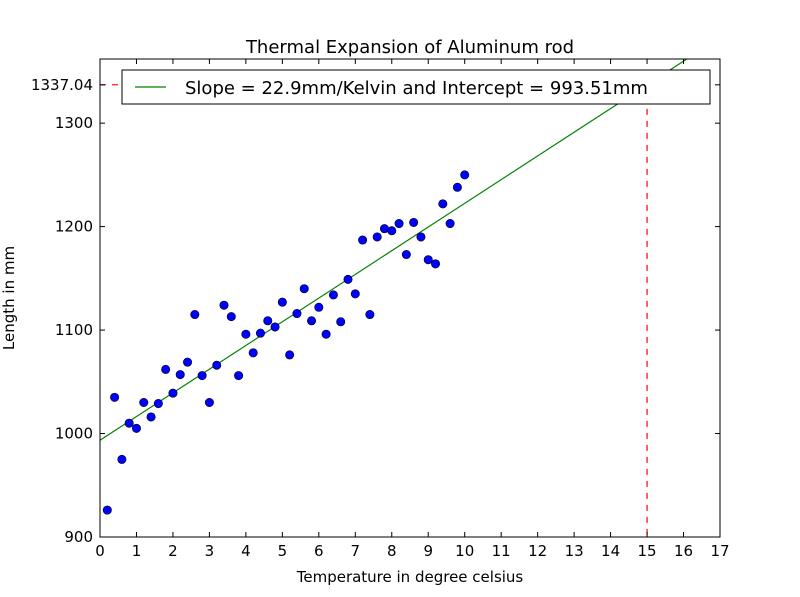  What do you see at coordinates (574, 551) in the screenshot?
I see `x-tick-label: 13` at bounding box center [574, 551].